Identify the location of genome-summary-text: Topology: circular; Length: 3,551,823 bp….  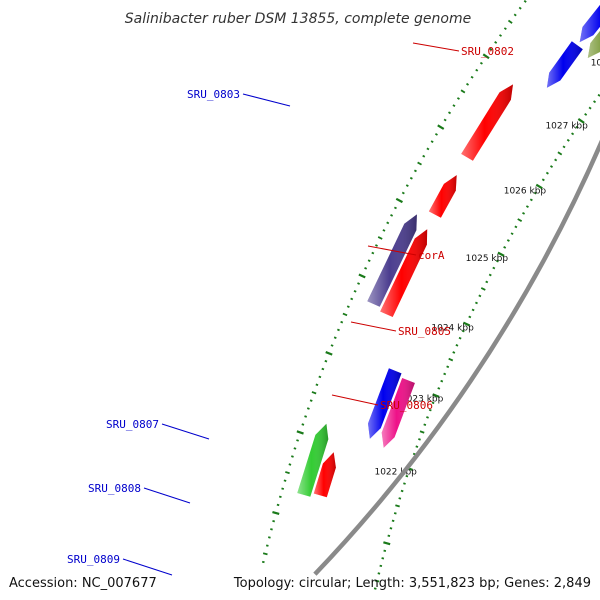
(412, 583).